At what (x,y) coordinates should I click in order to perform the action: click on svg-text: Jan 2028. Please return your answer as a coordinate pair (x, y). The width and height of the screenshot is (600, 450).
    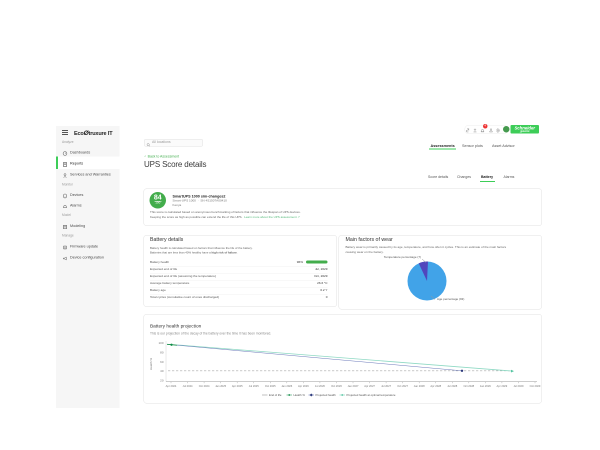
    Looking at the image, I should click on (419, 386).